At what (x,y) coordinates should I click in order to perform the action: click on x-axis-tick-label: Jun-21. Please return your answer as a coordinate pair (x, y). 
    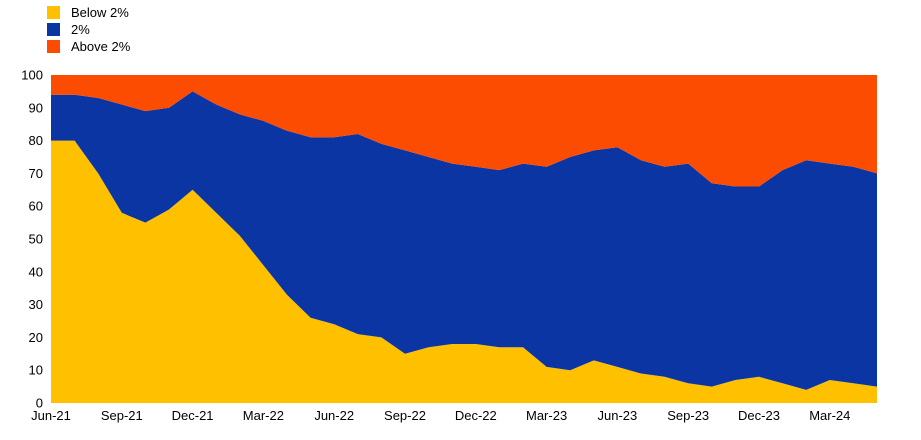
    Looking at the image, I should click on (51, 415).